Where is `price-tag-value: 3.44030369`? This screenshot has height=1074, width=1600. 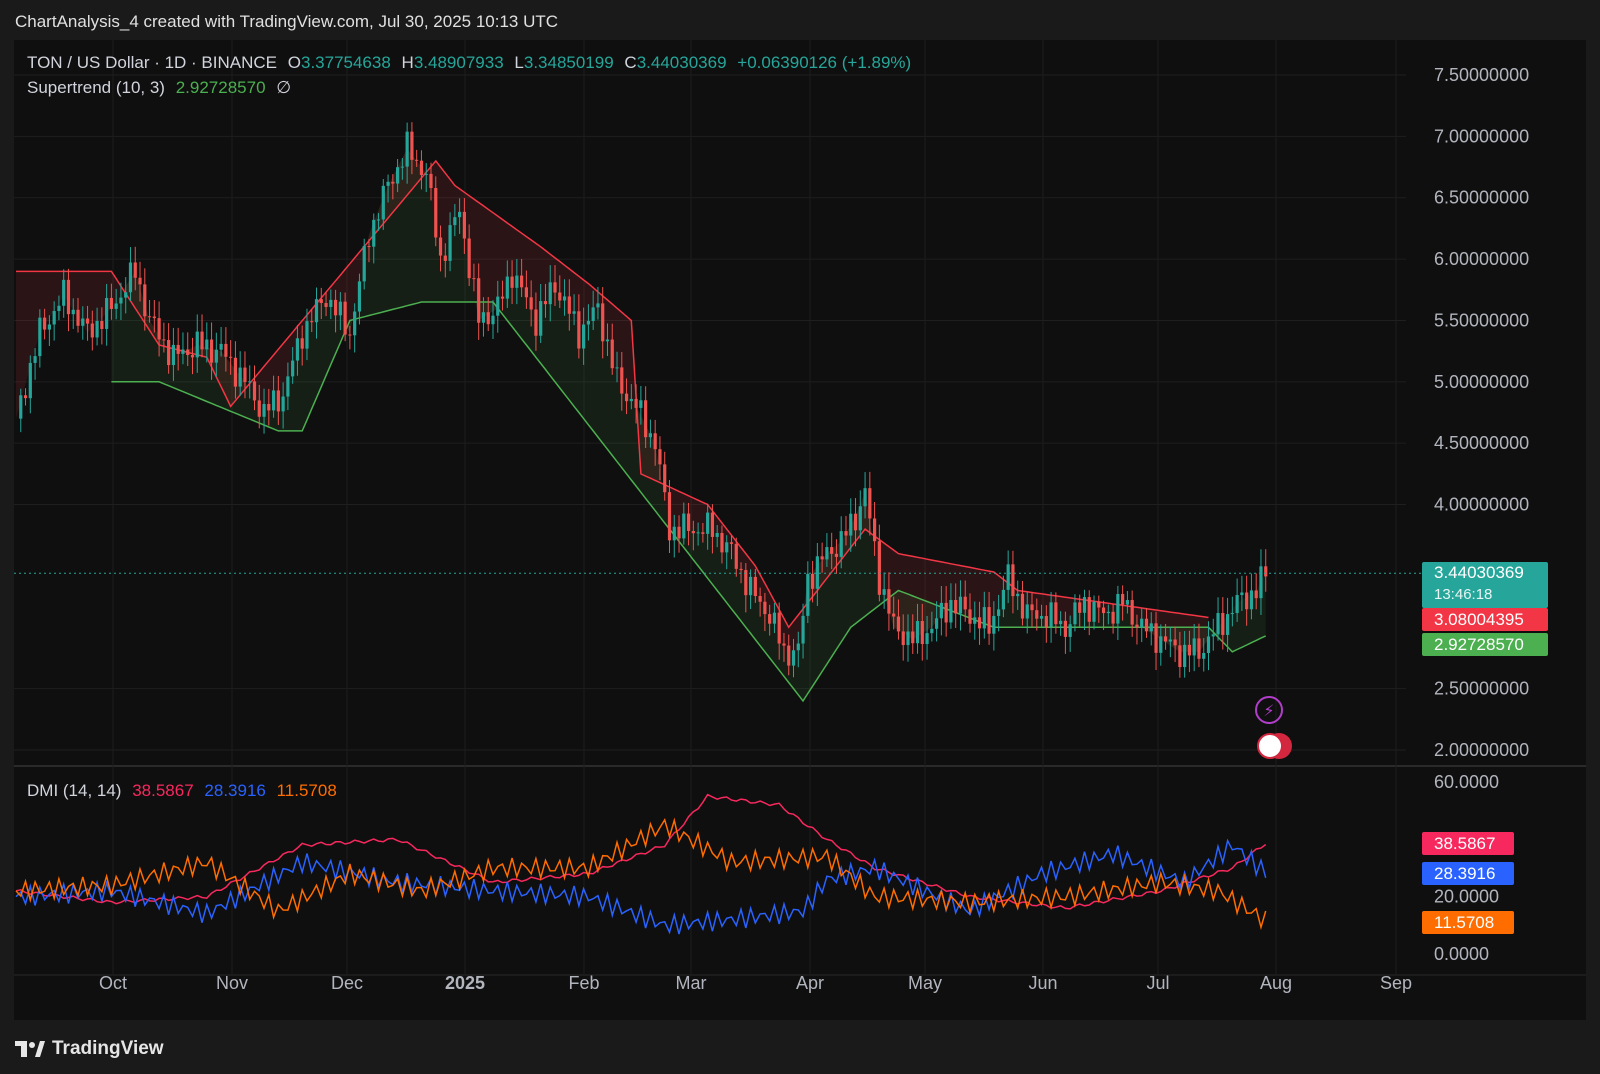
price-tag-value: 3.44030369 is located at coordinates (1479, 572).